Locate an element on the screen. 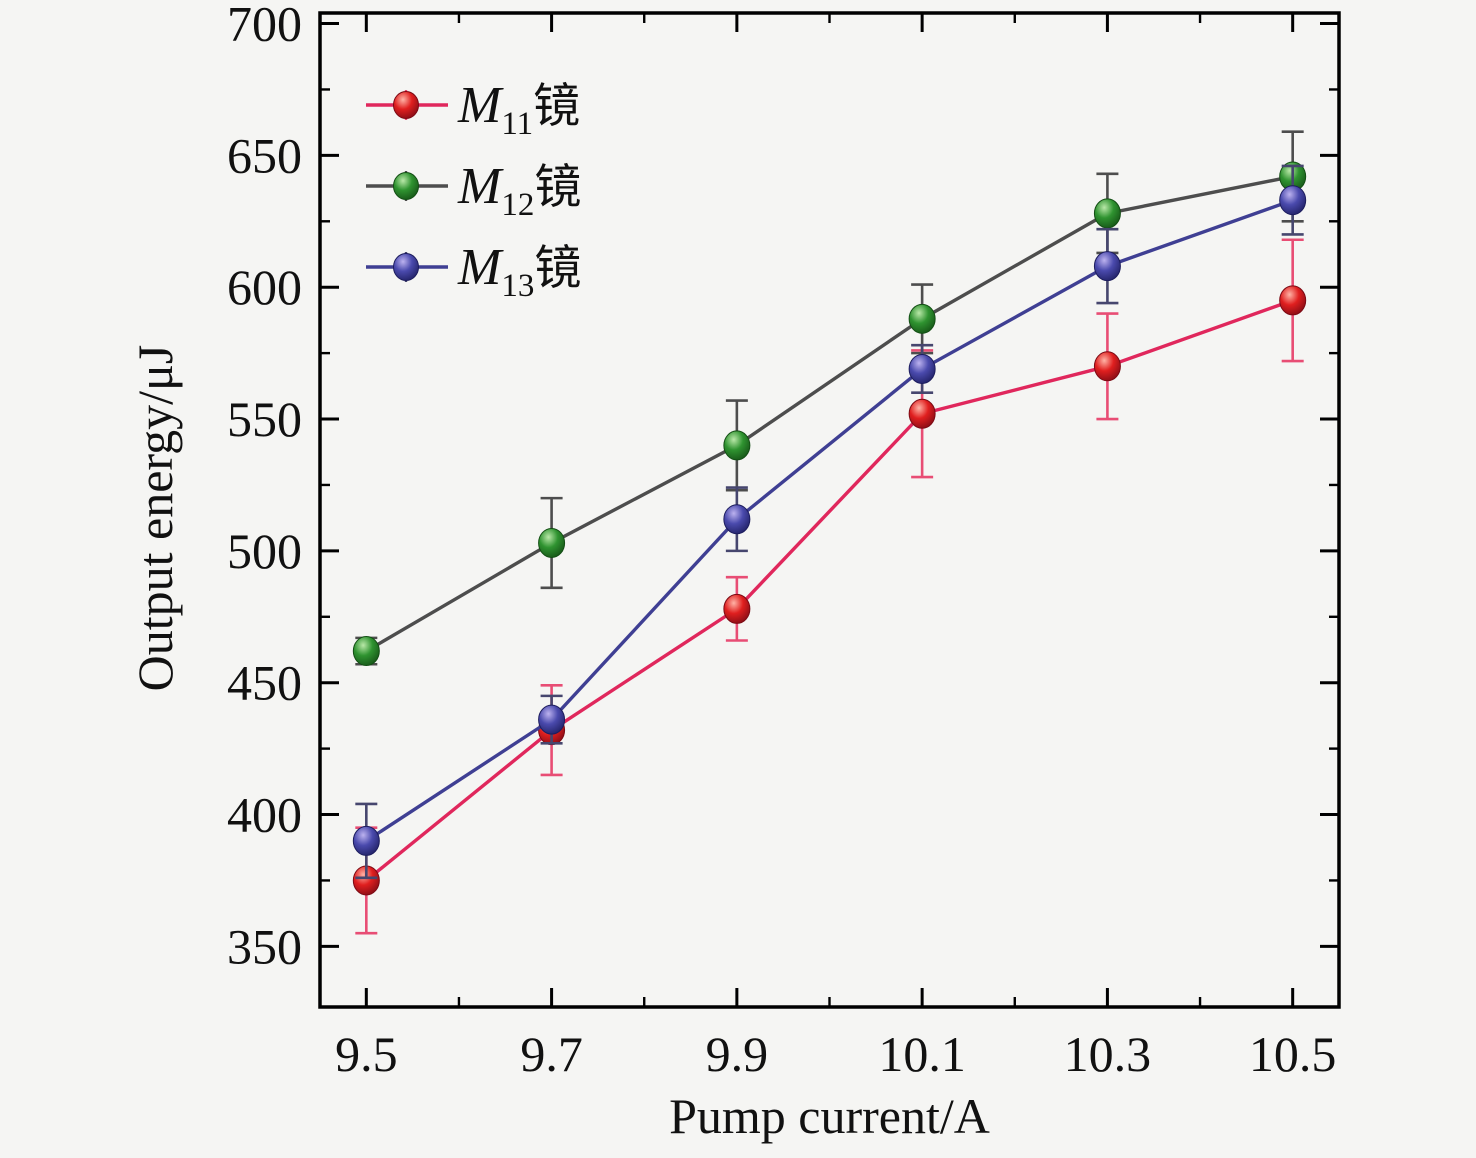  y-axis-tick-label: 550 is located at coordinates (264, 419).